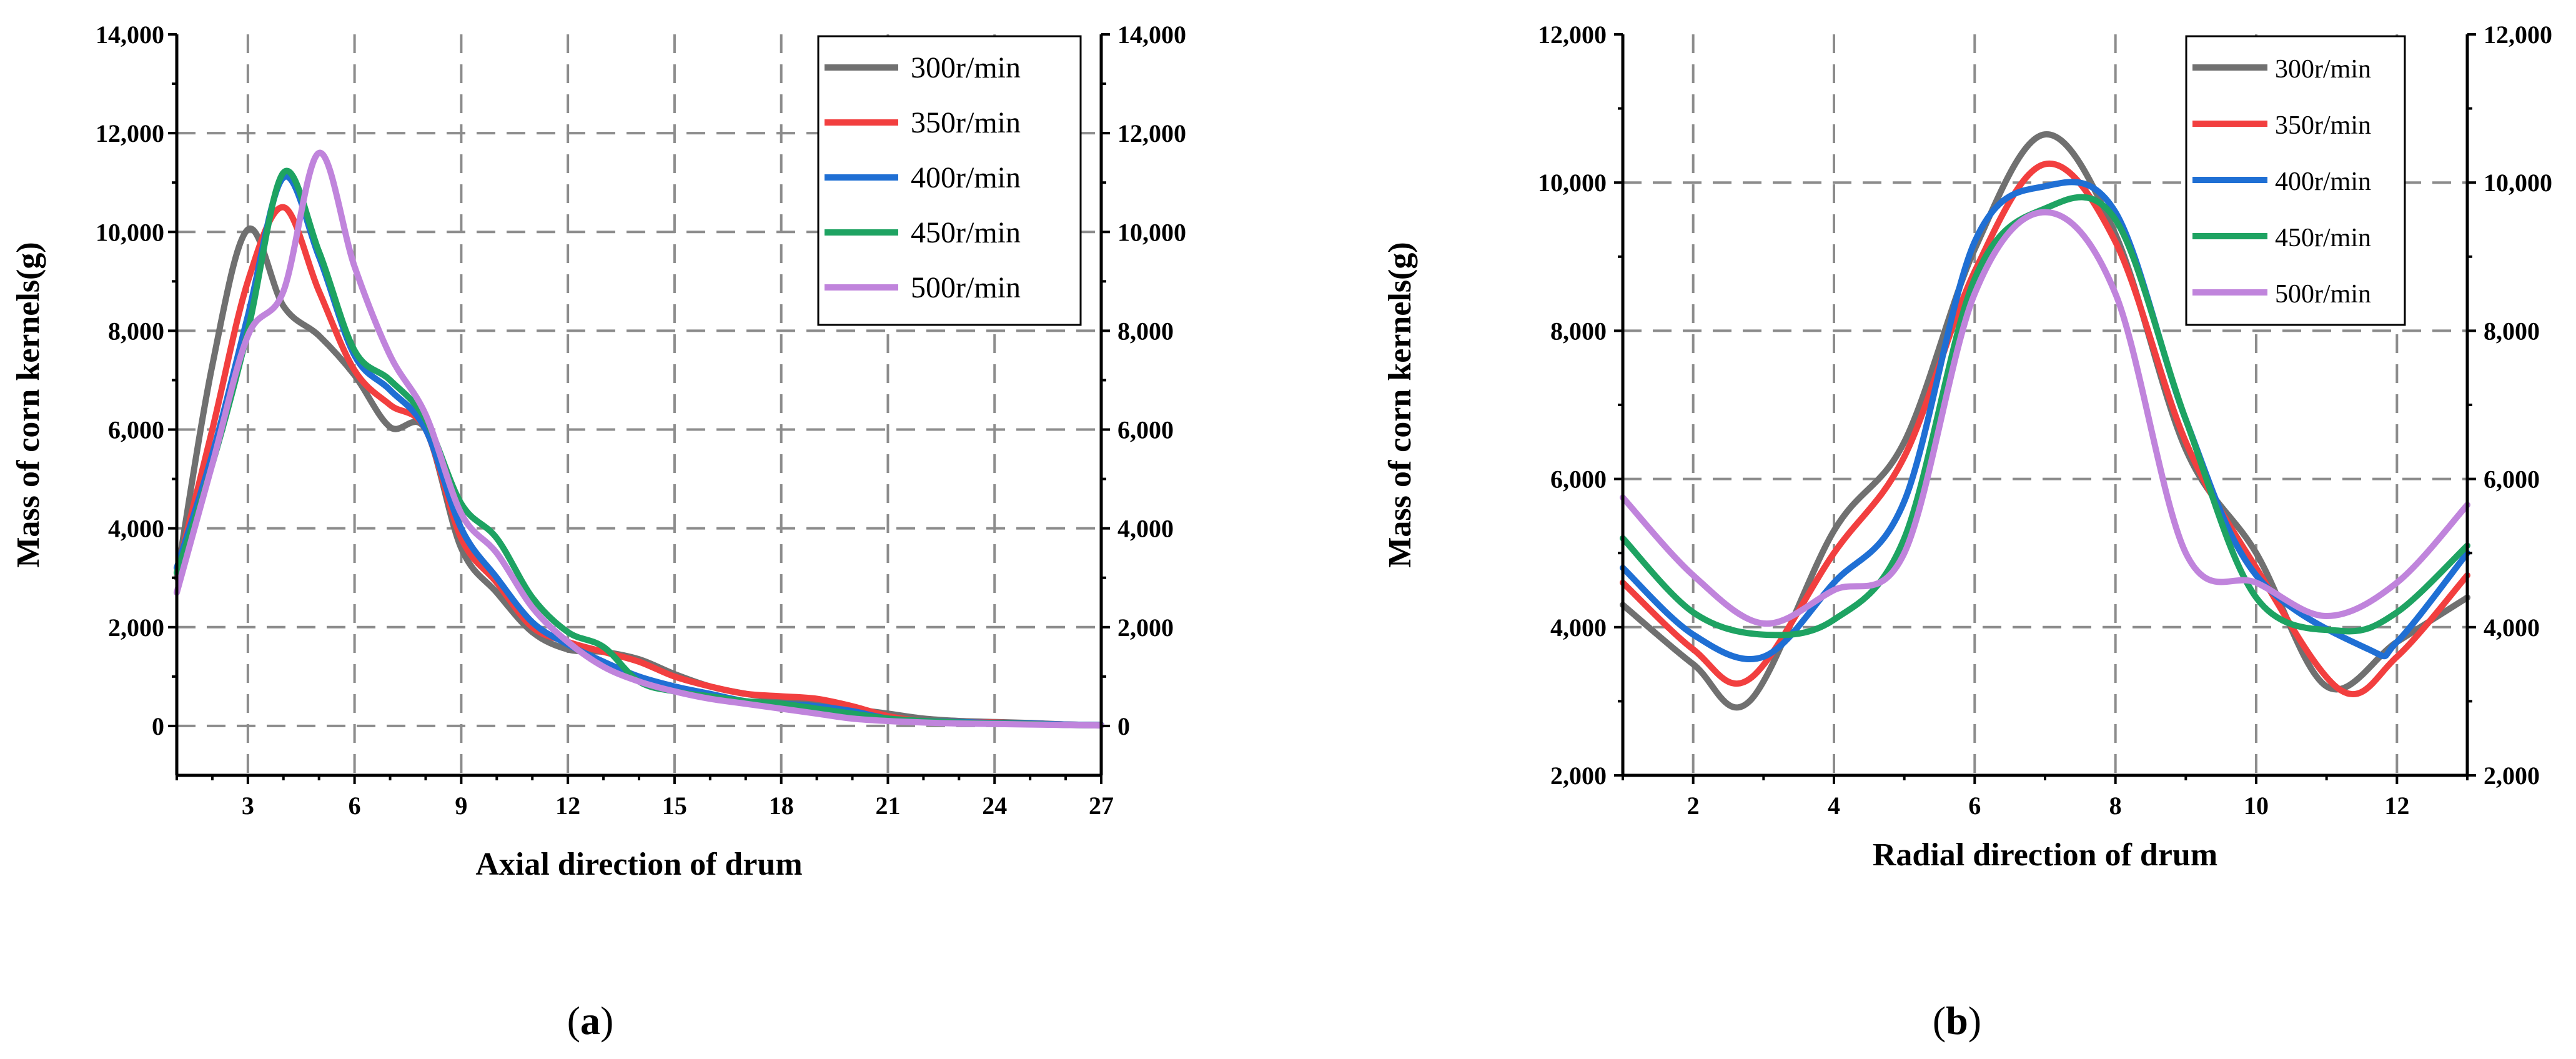 This screenshot has height=1059, width=2576. Describe the element at coordinates (1101, 806) in the screenshot. I see `x-tick-label: 27` at that location.